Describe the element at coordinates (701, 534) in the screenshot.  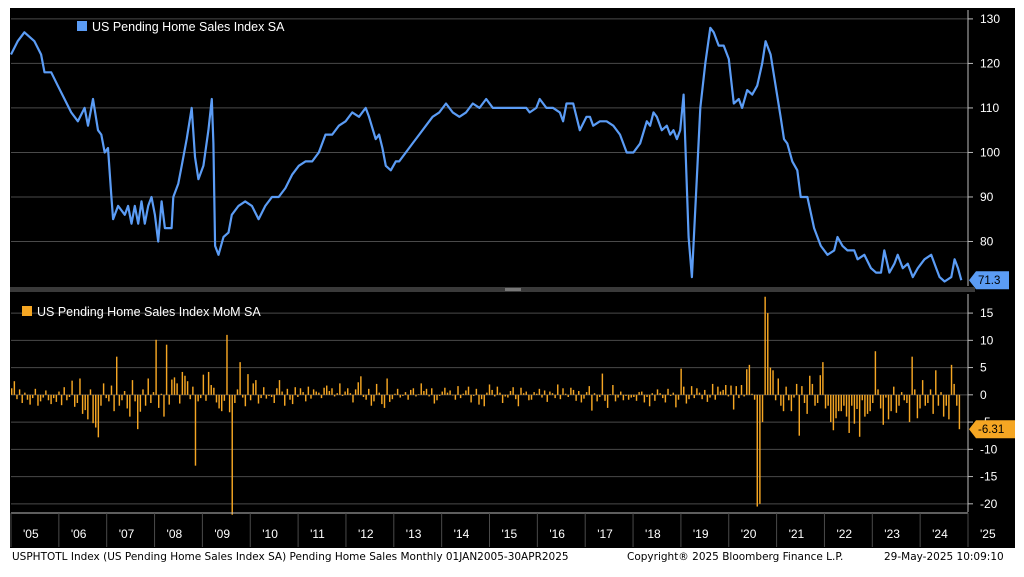
I see `x-tick-label: '19` at that location.